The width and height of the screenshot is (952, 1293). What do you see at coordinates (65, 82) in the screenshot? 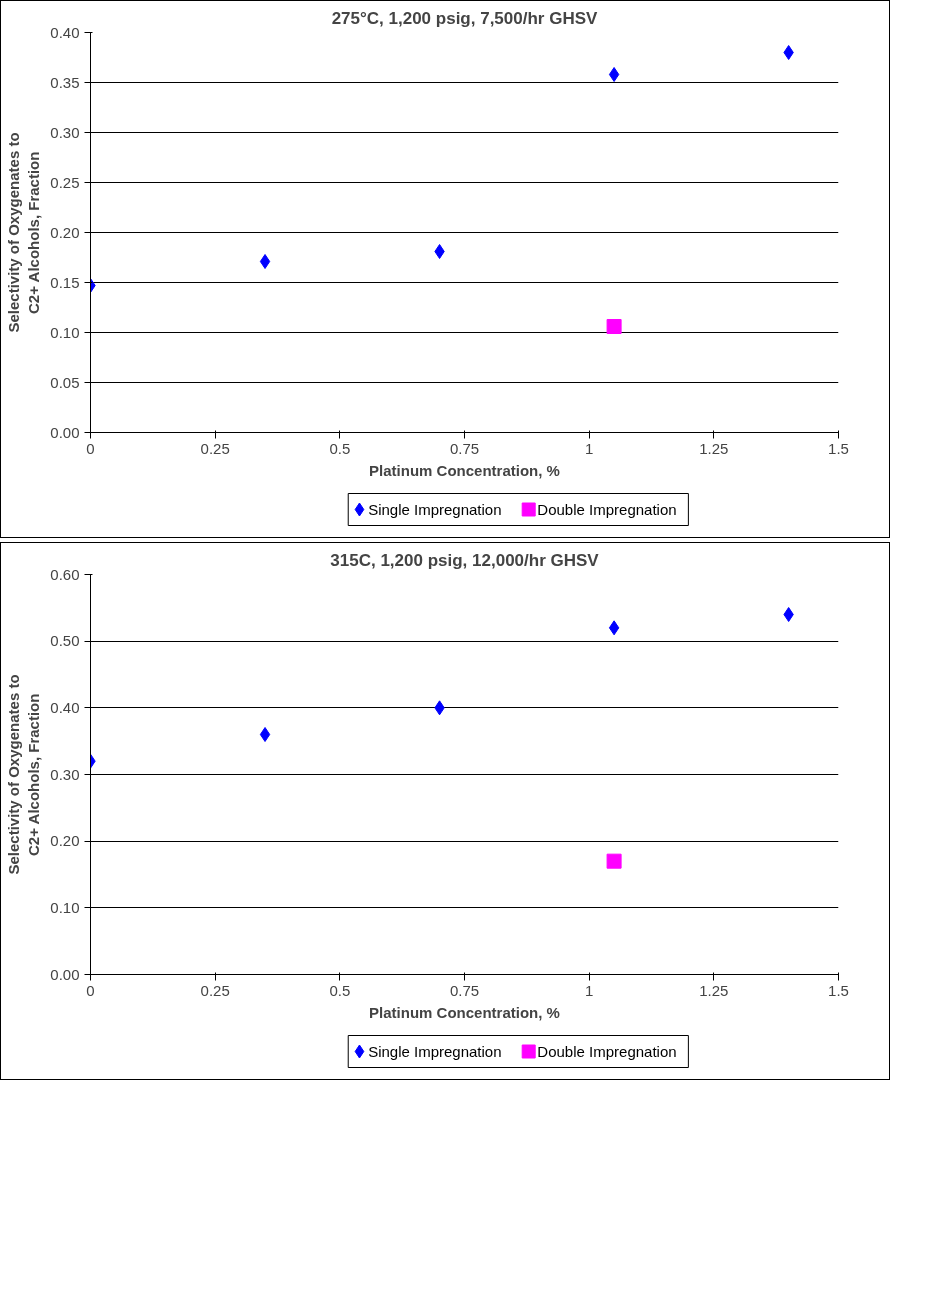
I see `y-tick-label: 0.35` at bounding box center [65, 82].